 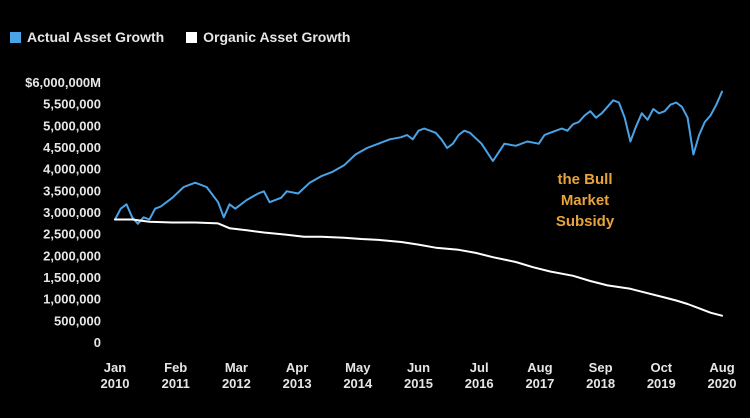 I want to click on legend-swatch-actual, so click(x=15, y=37).